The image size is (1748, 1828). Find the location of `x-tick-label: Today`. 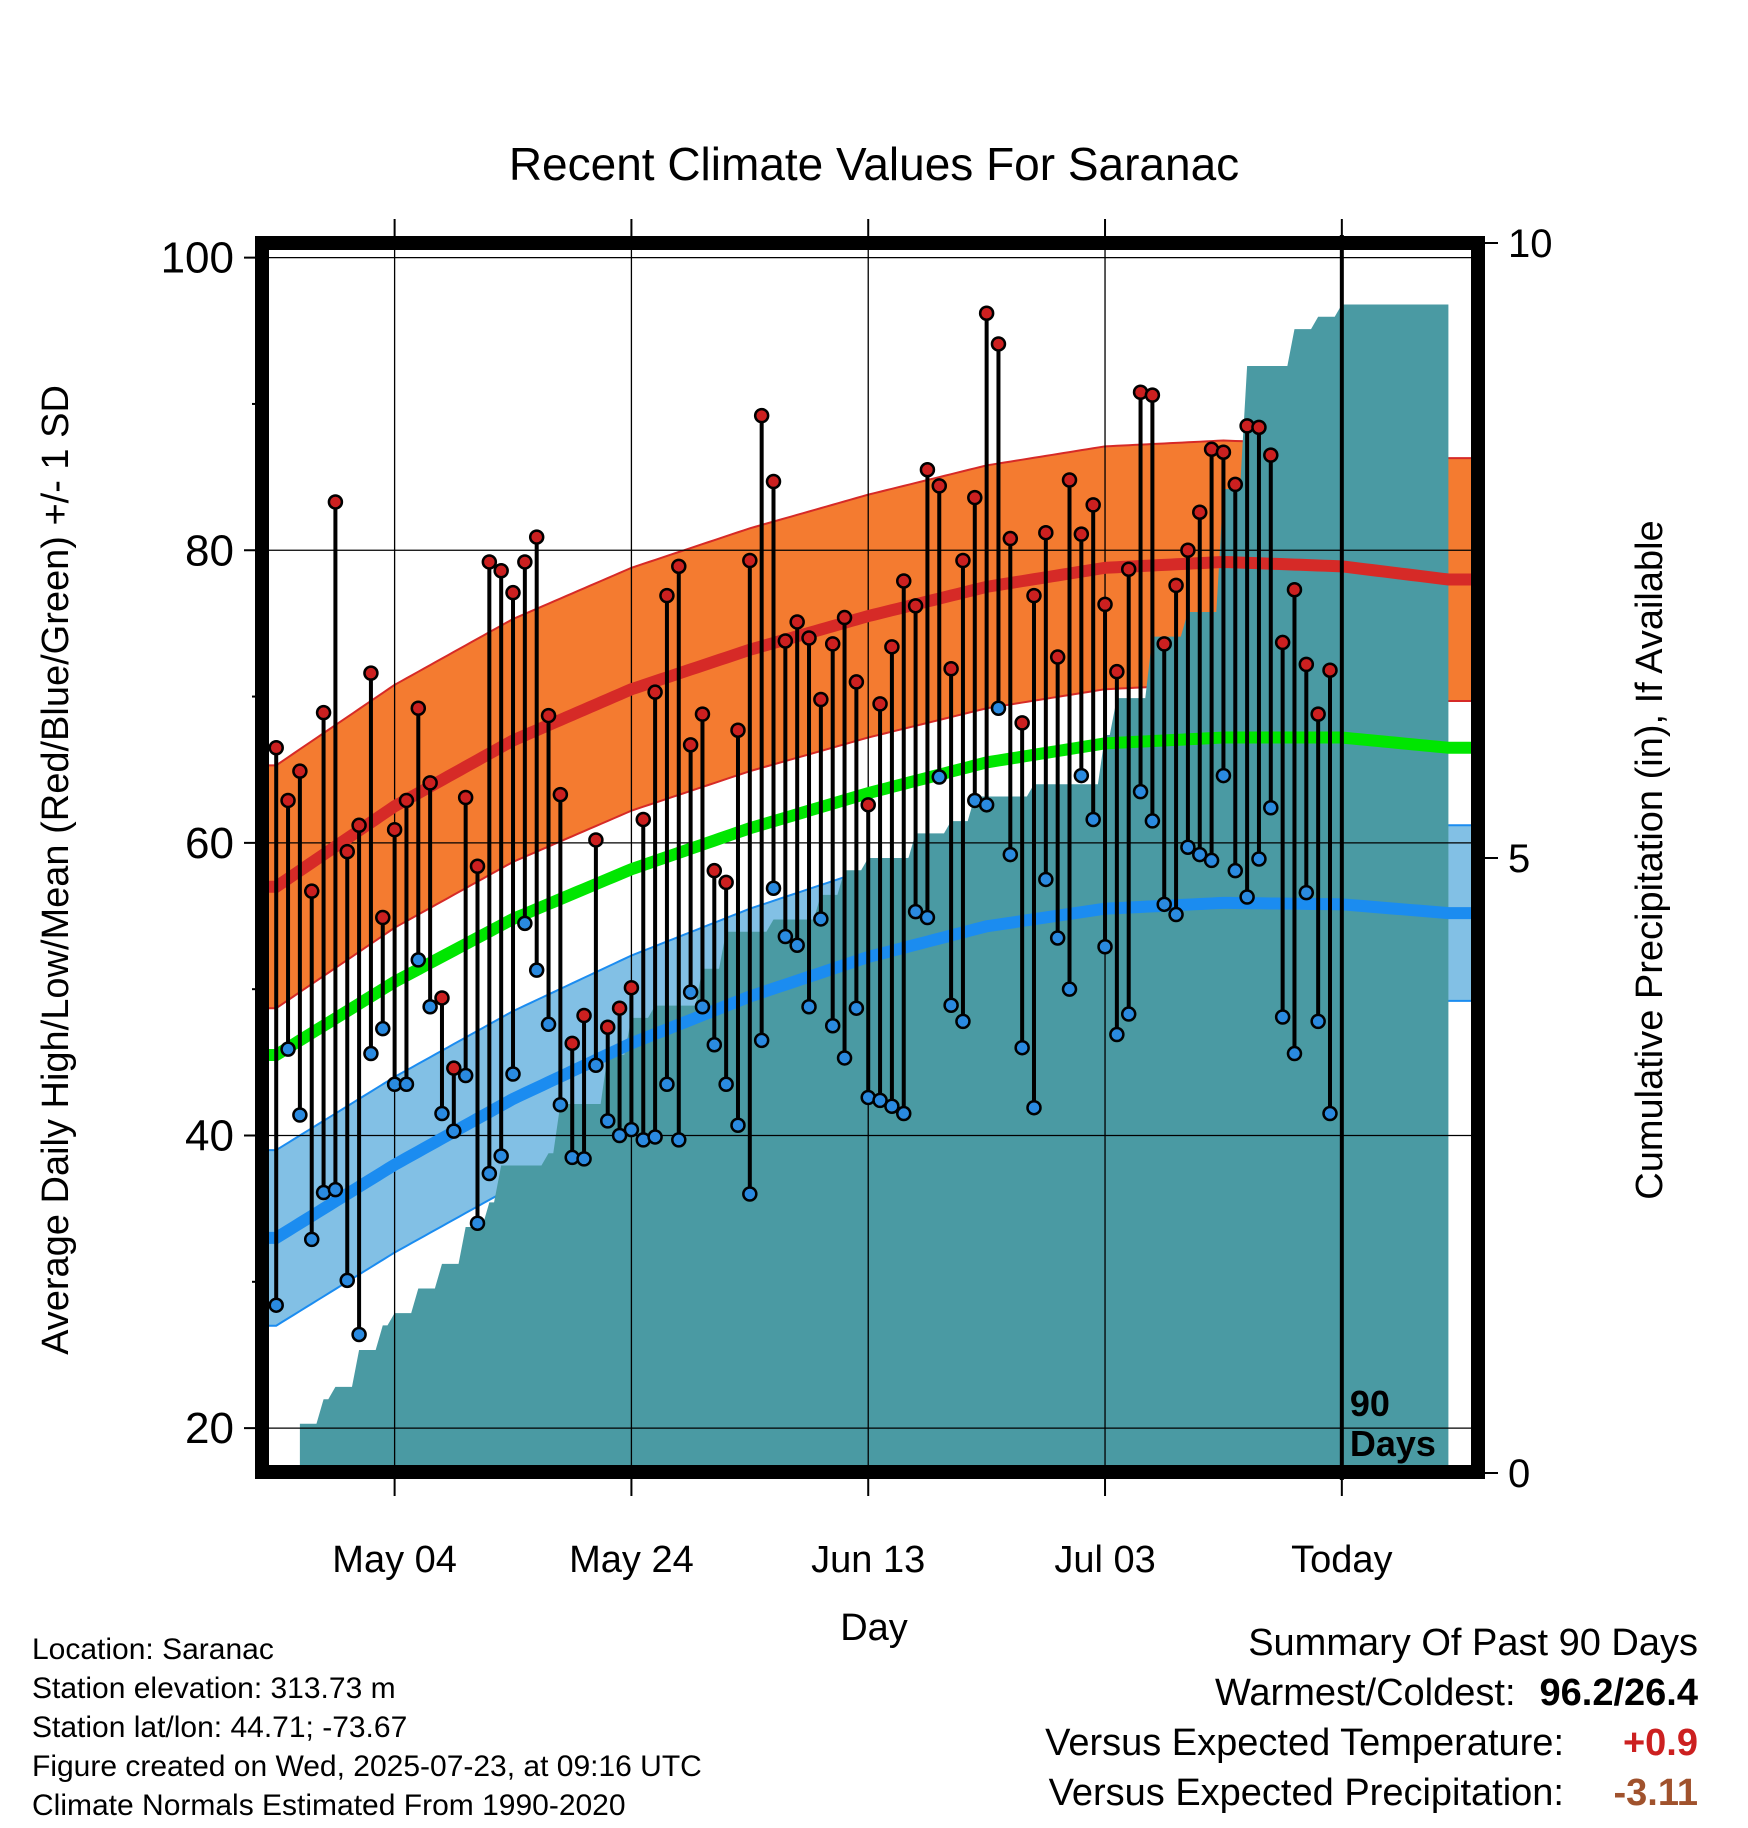

x-tick-label: Today is located at coordinates (1341, 1560).